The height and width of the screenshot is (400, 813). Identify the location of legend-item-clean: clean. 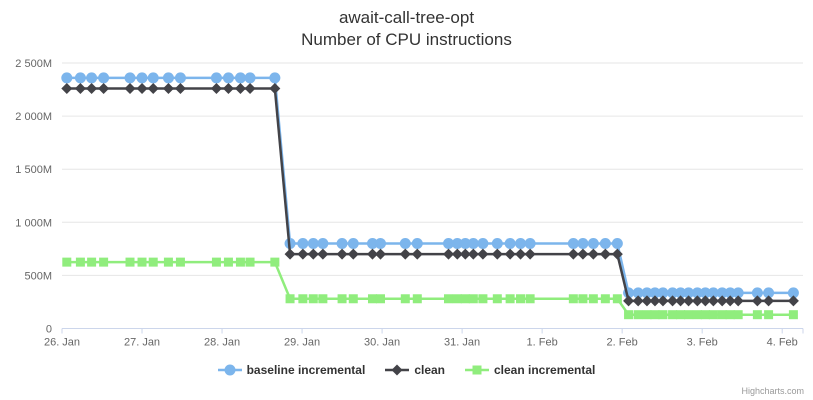
(415, 370).